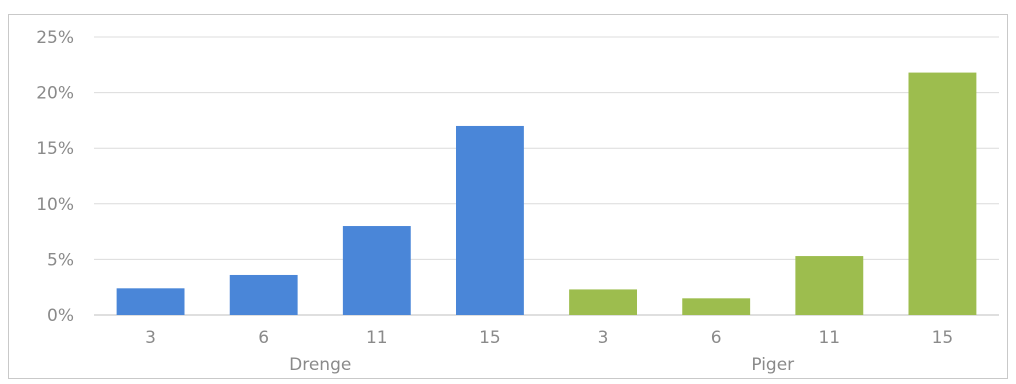 Image resolution: width=1016 pixels, height=384 pixels. Describe the element at coordinates (55, 94) in the screenshot. I see `y-tick-label: 20%` at that location.